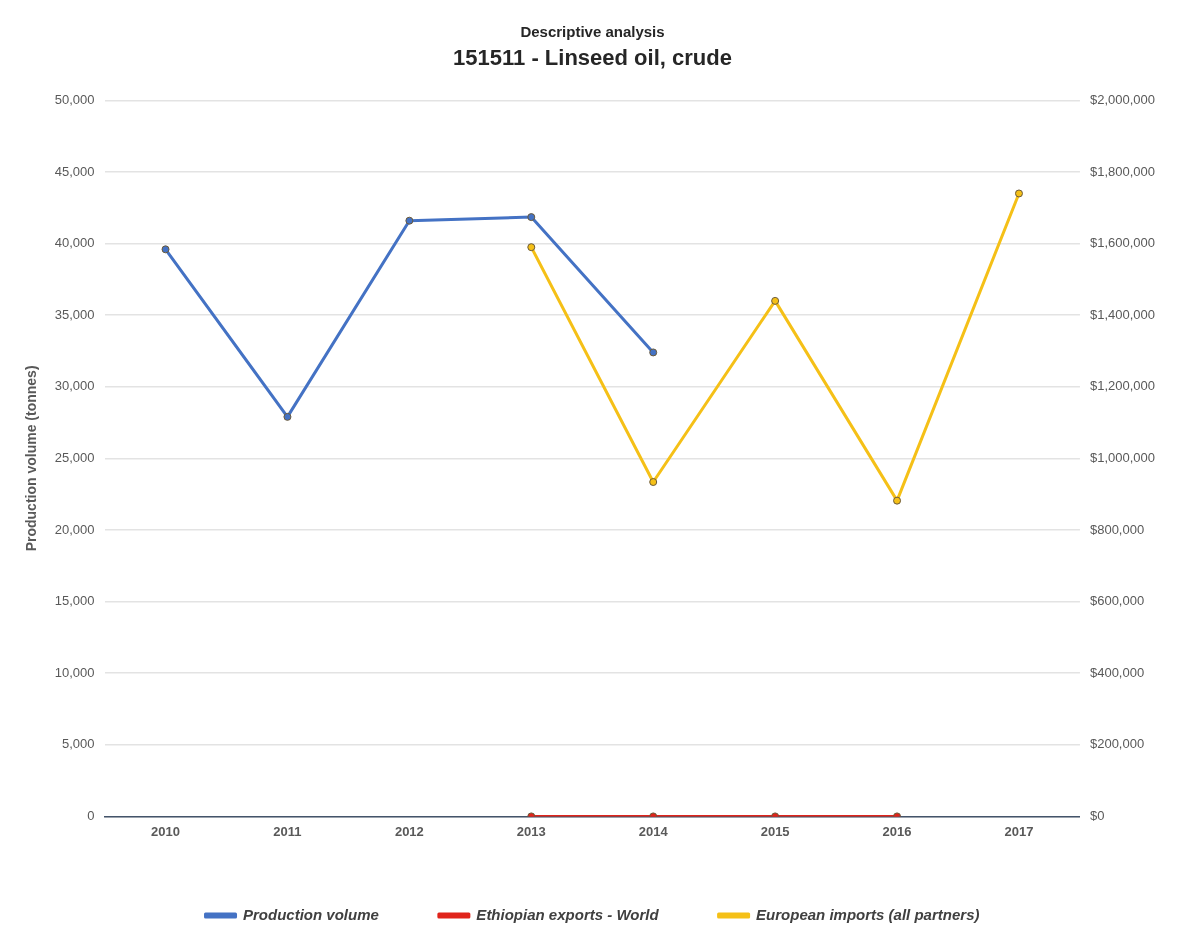  Describe the element at coordinates (592, 58) in the screenshot. I see `chart-subtitle: 151511 - Linseed oil, crude` at that location.